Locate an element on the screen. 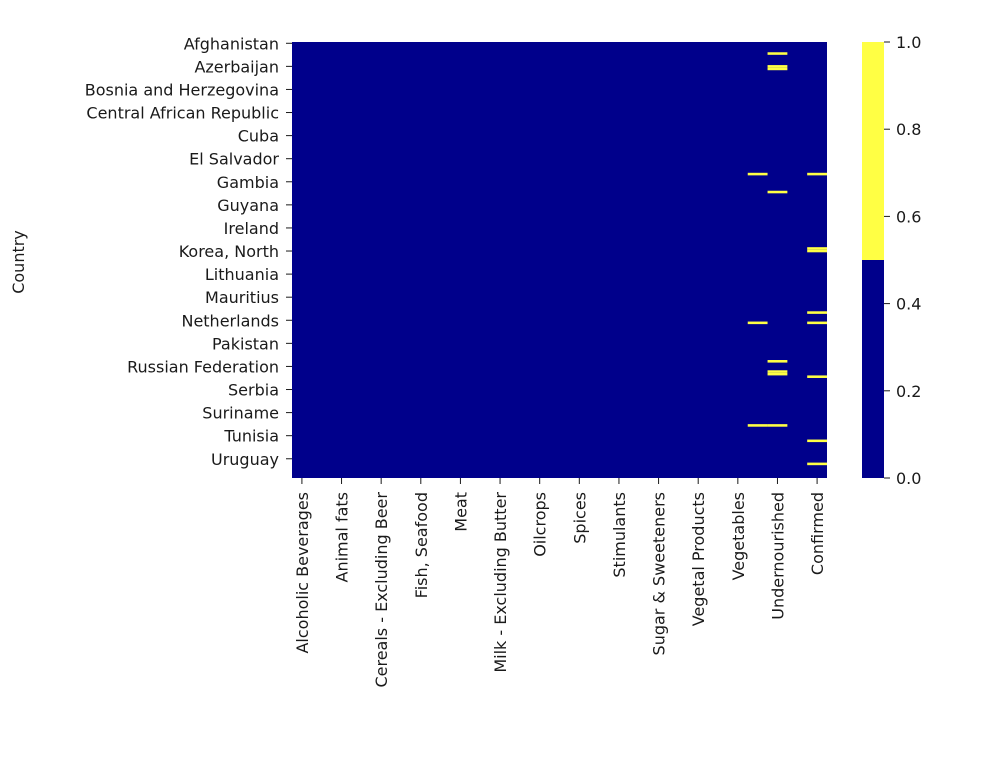 Image resolution: width=982 pixels, height=760 pixels. x-tick-label: Undernourished is located at coordinates (777, 556).